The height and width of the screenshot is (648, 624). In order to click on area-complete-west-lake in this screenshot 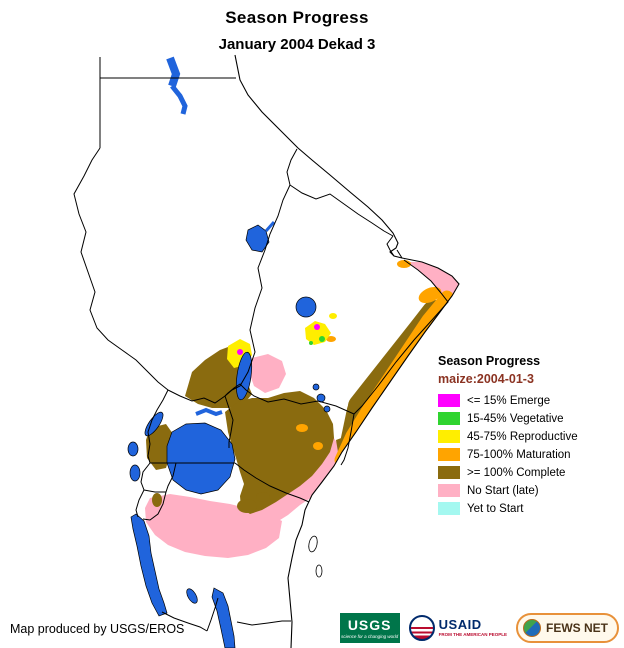, I will do `click(159, 447)`.